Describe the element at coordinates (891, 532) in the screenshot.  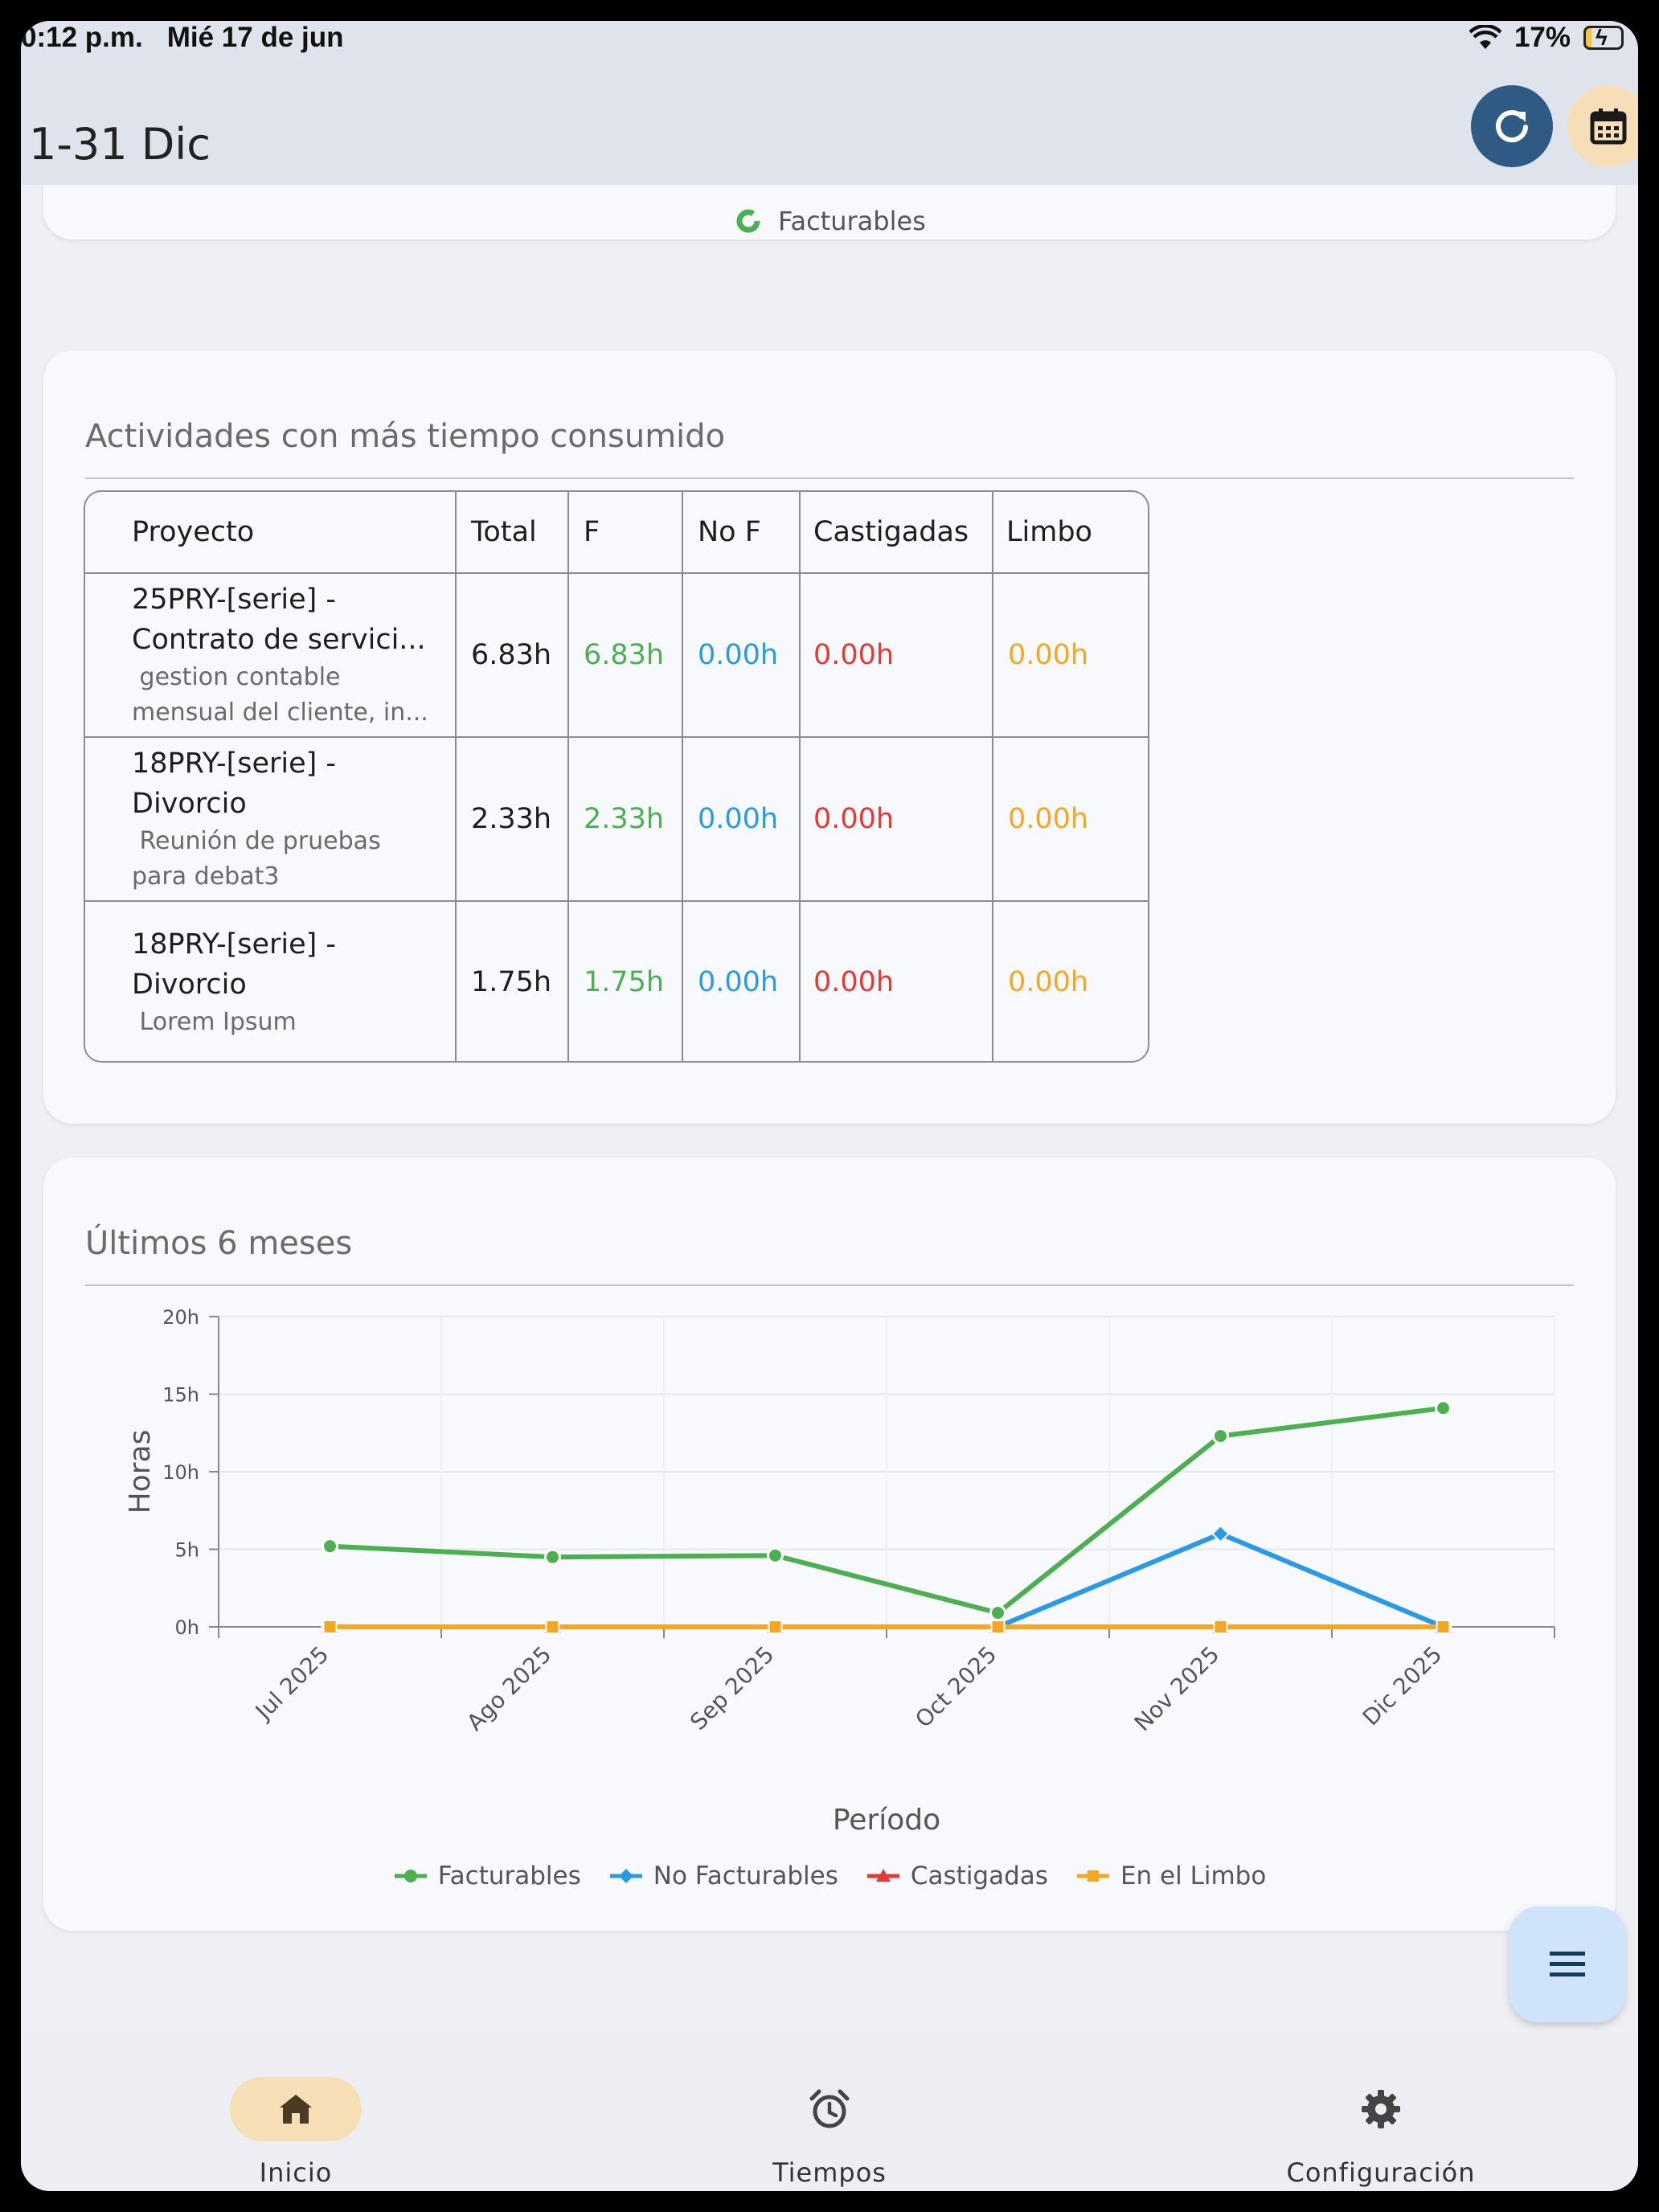
I see `header-castigadas: Castigadas` at that location.